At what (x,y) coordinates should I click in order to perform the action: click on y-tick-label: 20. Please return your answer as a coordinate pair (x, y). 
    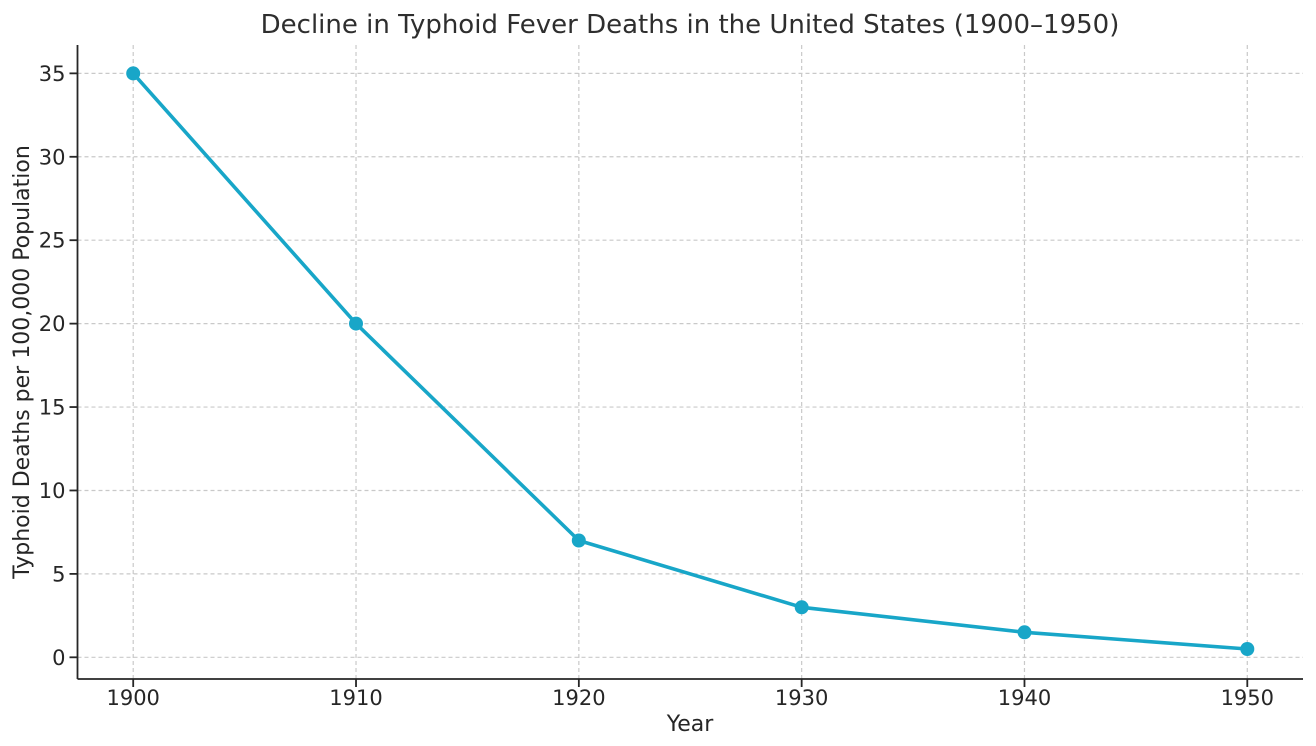
    Looking at the image, I should click on (52, 324).